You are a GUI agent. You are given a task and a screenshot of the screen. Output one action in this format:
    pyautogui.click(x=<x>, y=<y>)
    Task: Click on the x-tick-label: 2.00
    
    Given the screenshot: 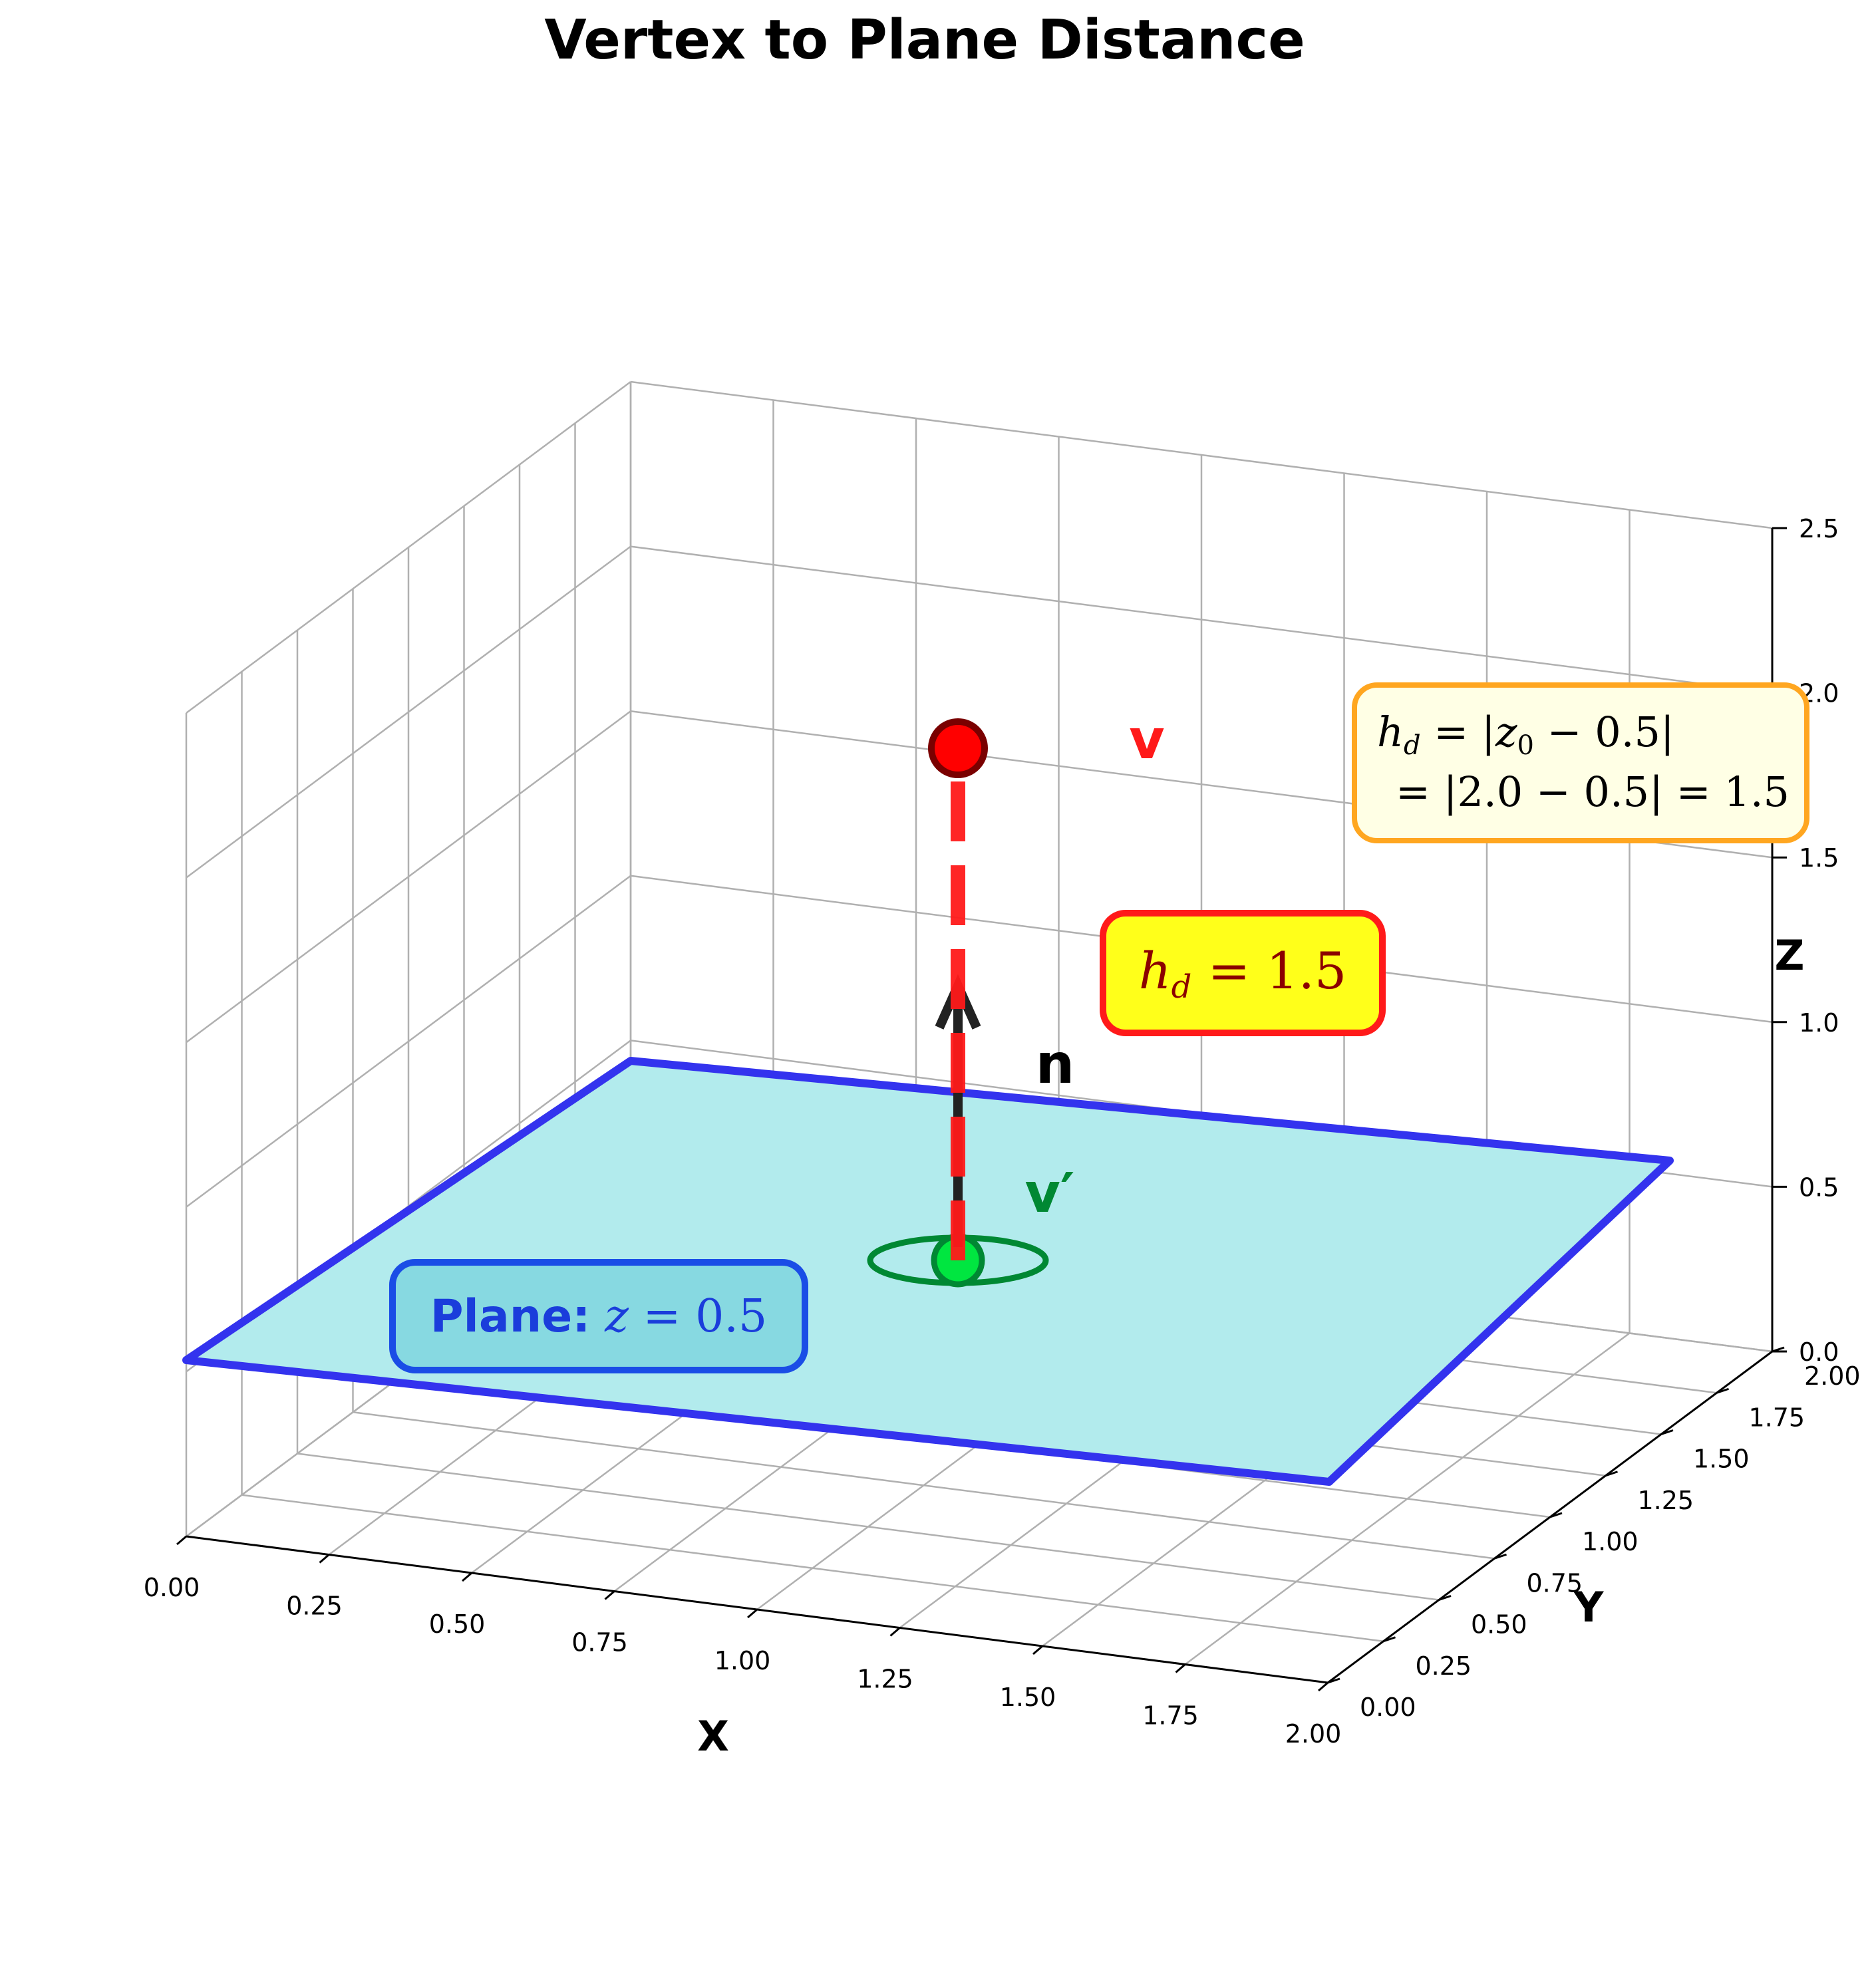 What is the action you would take?
    pyautogui.click(x=1313, y=1734)
    